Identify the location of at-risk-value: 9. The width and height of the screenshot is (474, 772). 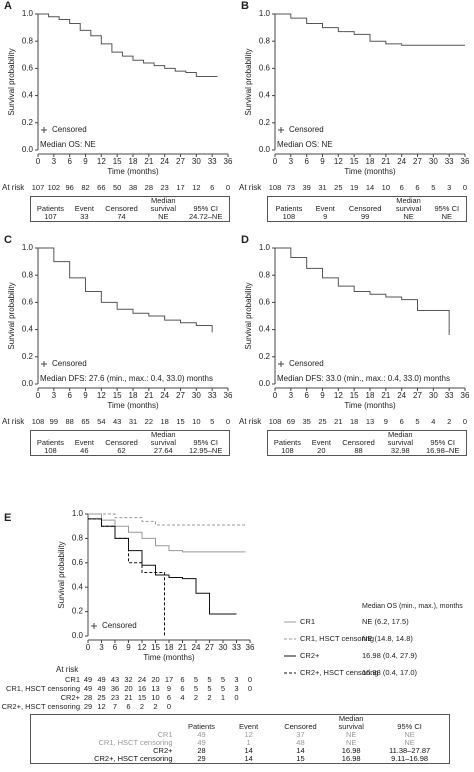
(386, 421).